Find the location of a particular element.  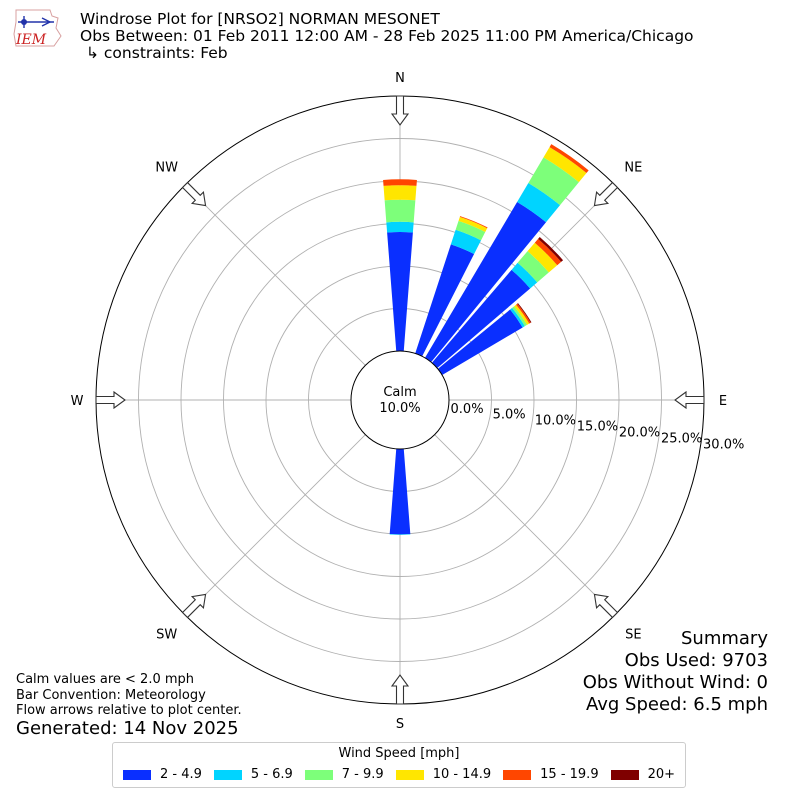

chart-title: Windrose Plot for [NRSO2] NORMAN MESONET is located at coordinates (260, 19).